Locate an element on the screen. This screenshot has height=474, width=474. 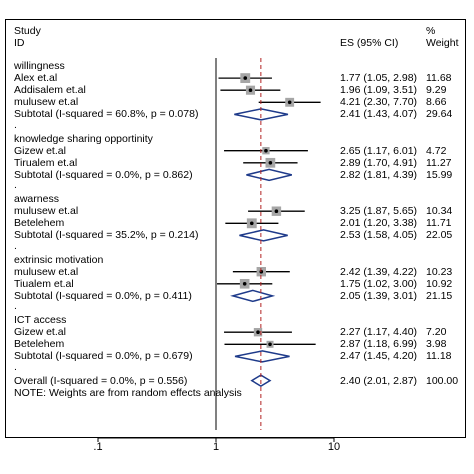
group-title: willingness is located at coordinates (39, 66).